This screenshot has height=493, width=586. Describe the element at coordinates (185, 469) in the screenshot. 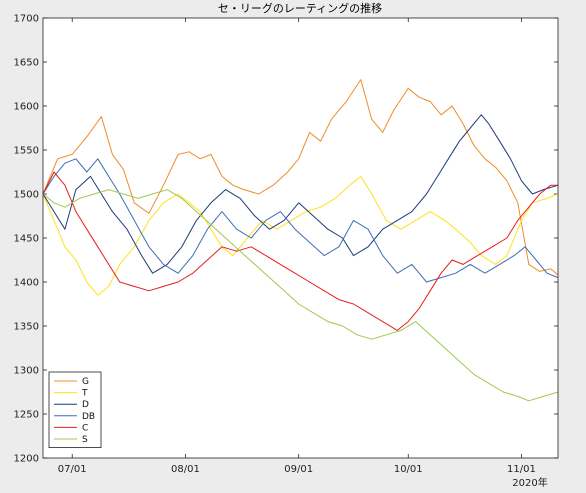

I see `x-tick-label: 08/01` at that location.